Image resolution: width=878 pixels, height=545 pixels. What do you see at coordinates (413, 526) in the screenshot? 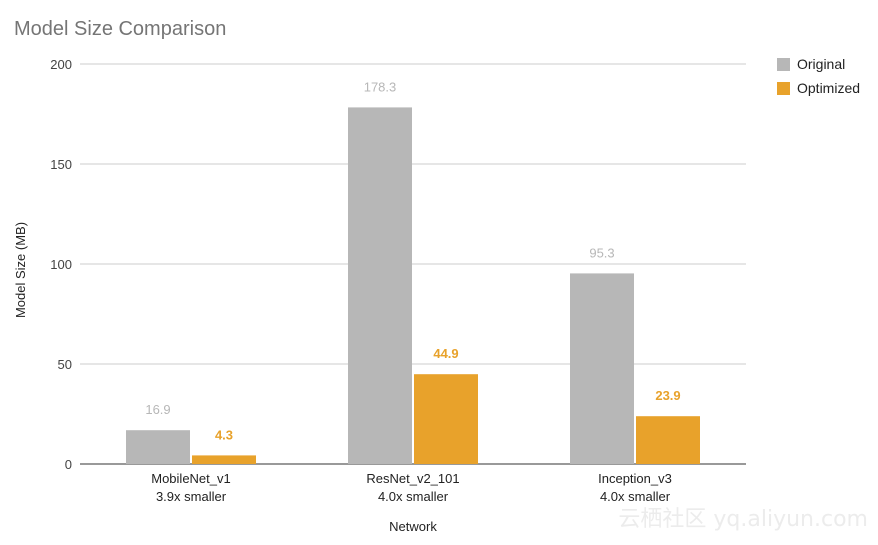
I see `x-axis-title: Network` at bounding box center [413, 526].